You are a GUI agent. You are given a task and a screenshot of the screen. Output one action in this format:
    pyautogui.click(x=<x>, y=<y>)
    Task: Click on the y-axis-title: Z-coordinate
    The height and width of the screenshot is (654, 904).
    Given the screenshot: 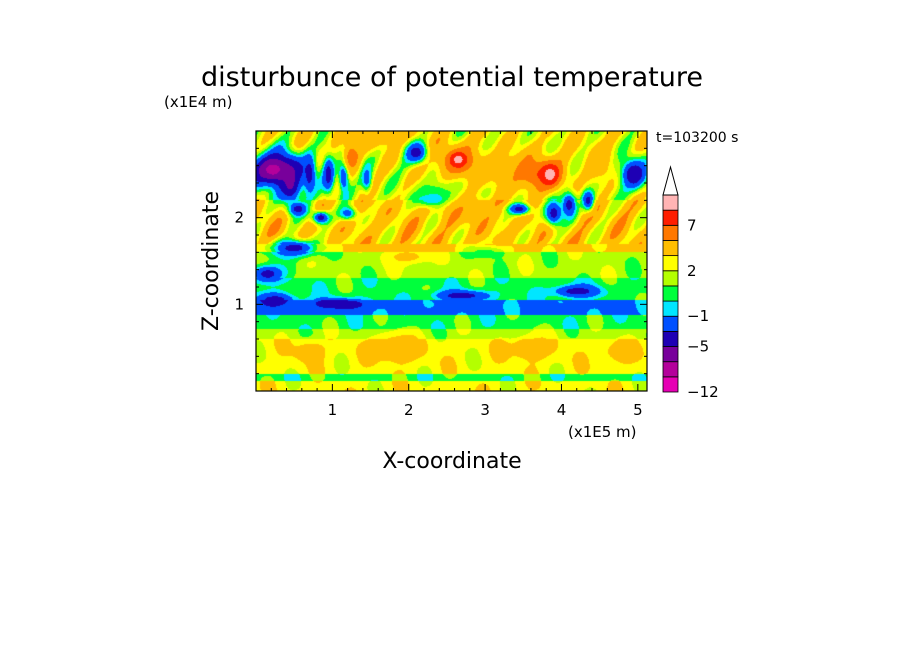 What is the action you would take?
    pyautogui.click(x=211, y=261)
    